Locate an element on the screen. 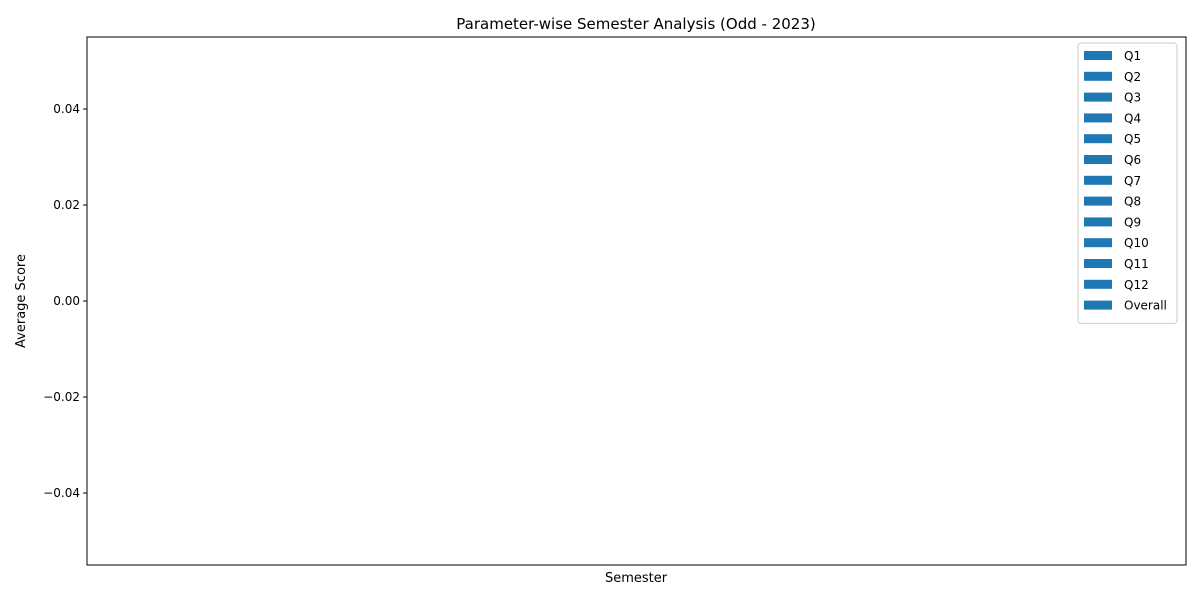 The height and width of the screenshot is (604, 1200). legend: Q1 Q2 Q3 Q4 Q5 Q6 Q7 Q8 Q9 Q10 Q11 Q12 Overall is located at coordinates (1127, 183).